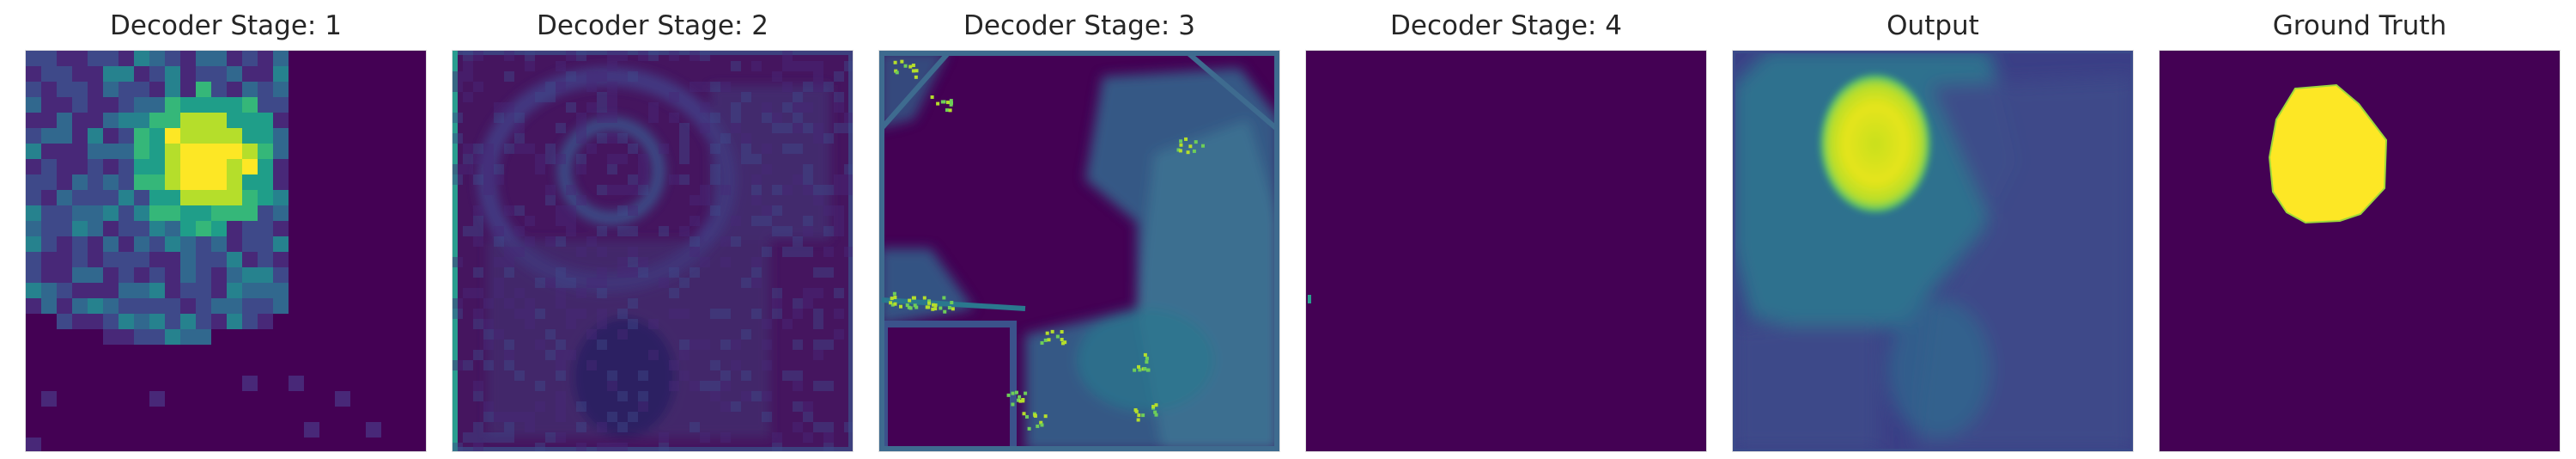  I want to click on coarse-activation-grid, so click(203, 251).